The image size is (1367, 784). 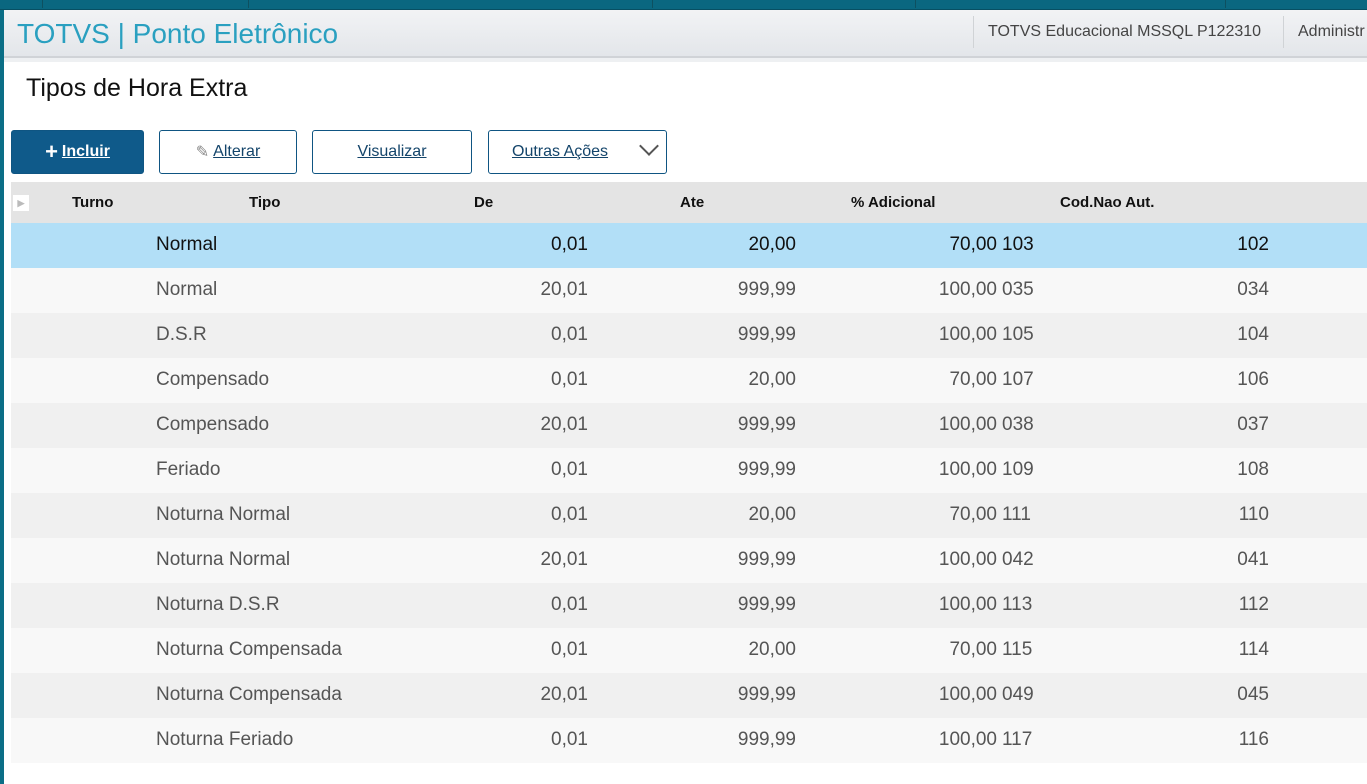 I want to click on cell-cod-aut: 042, so click(x=1018, y=559).